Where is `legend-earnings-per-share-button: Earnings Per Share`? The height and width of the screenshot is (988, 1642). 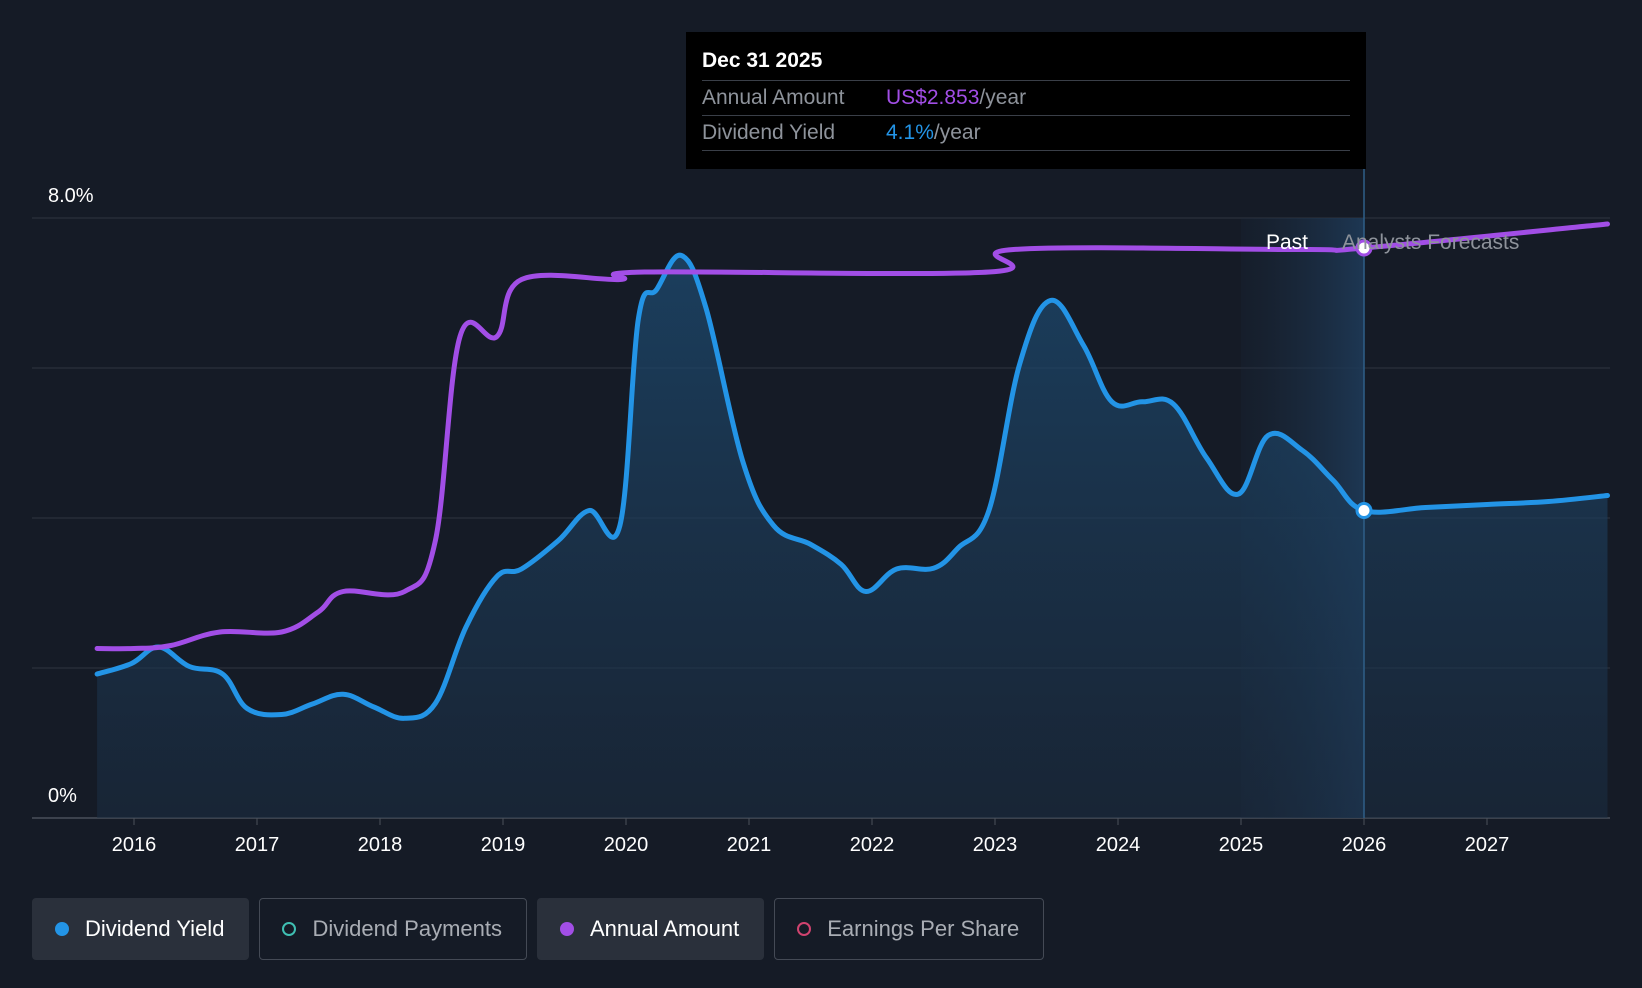
legend-earnings-per-share-button: Earnings Per Share is located at coordinates (909, 929).